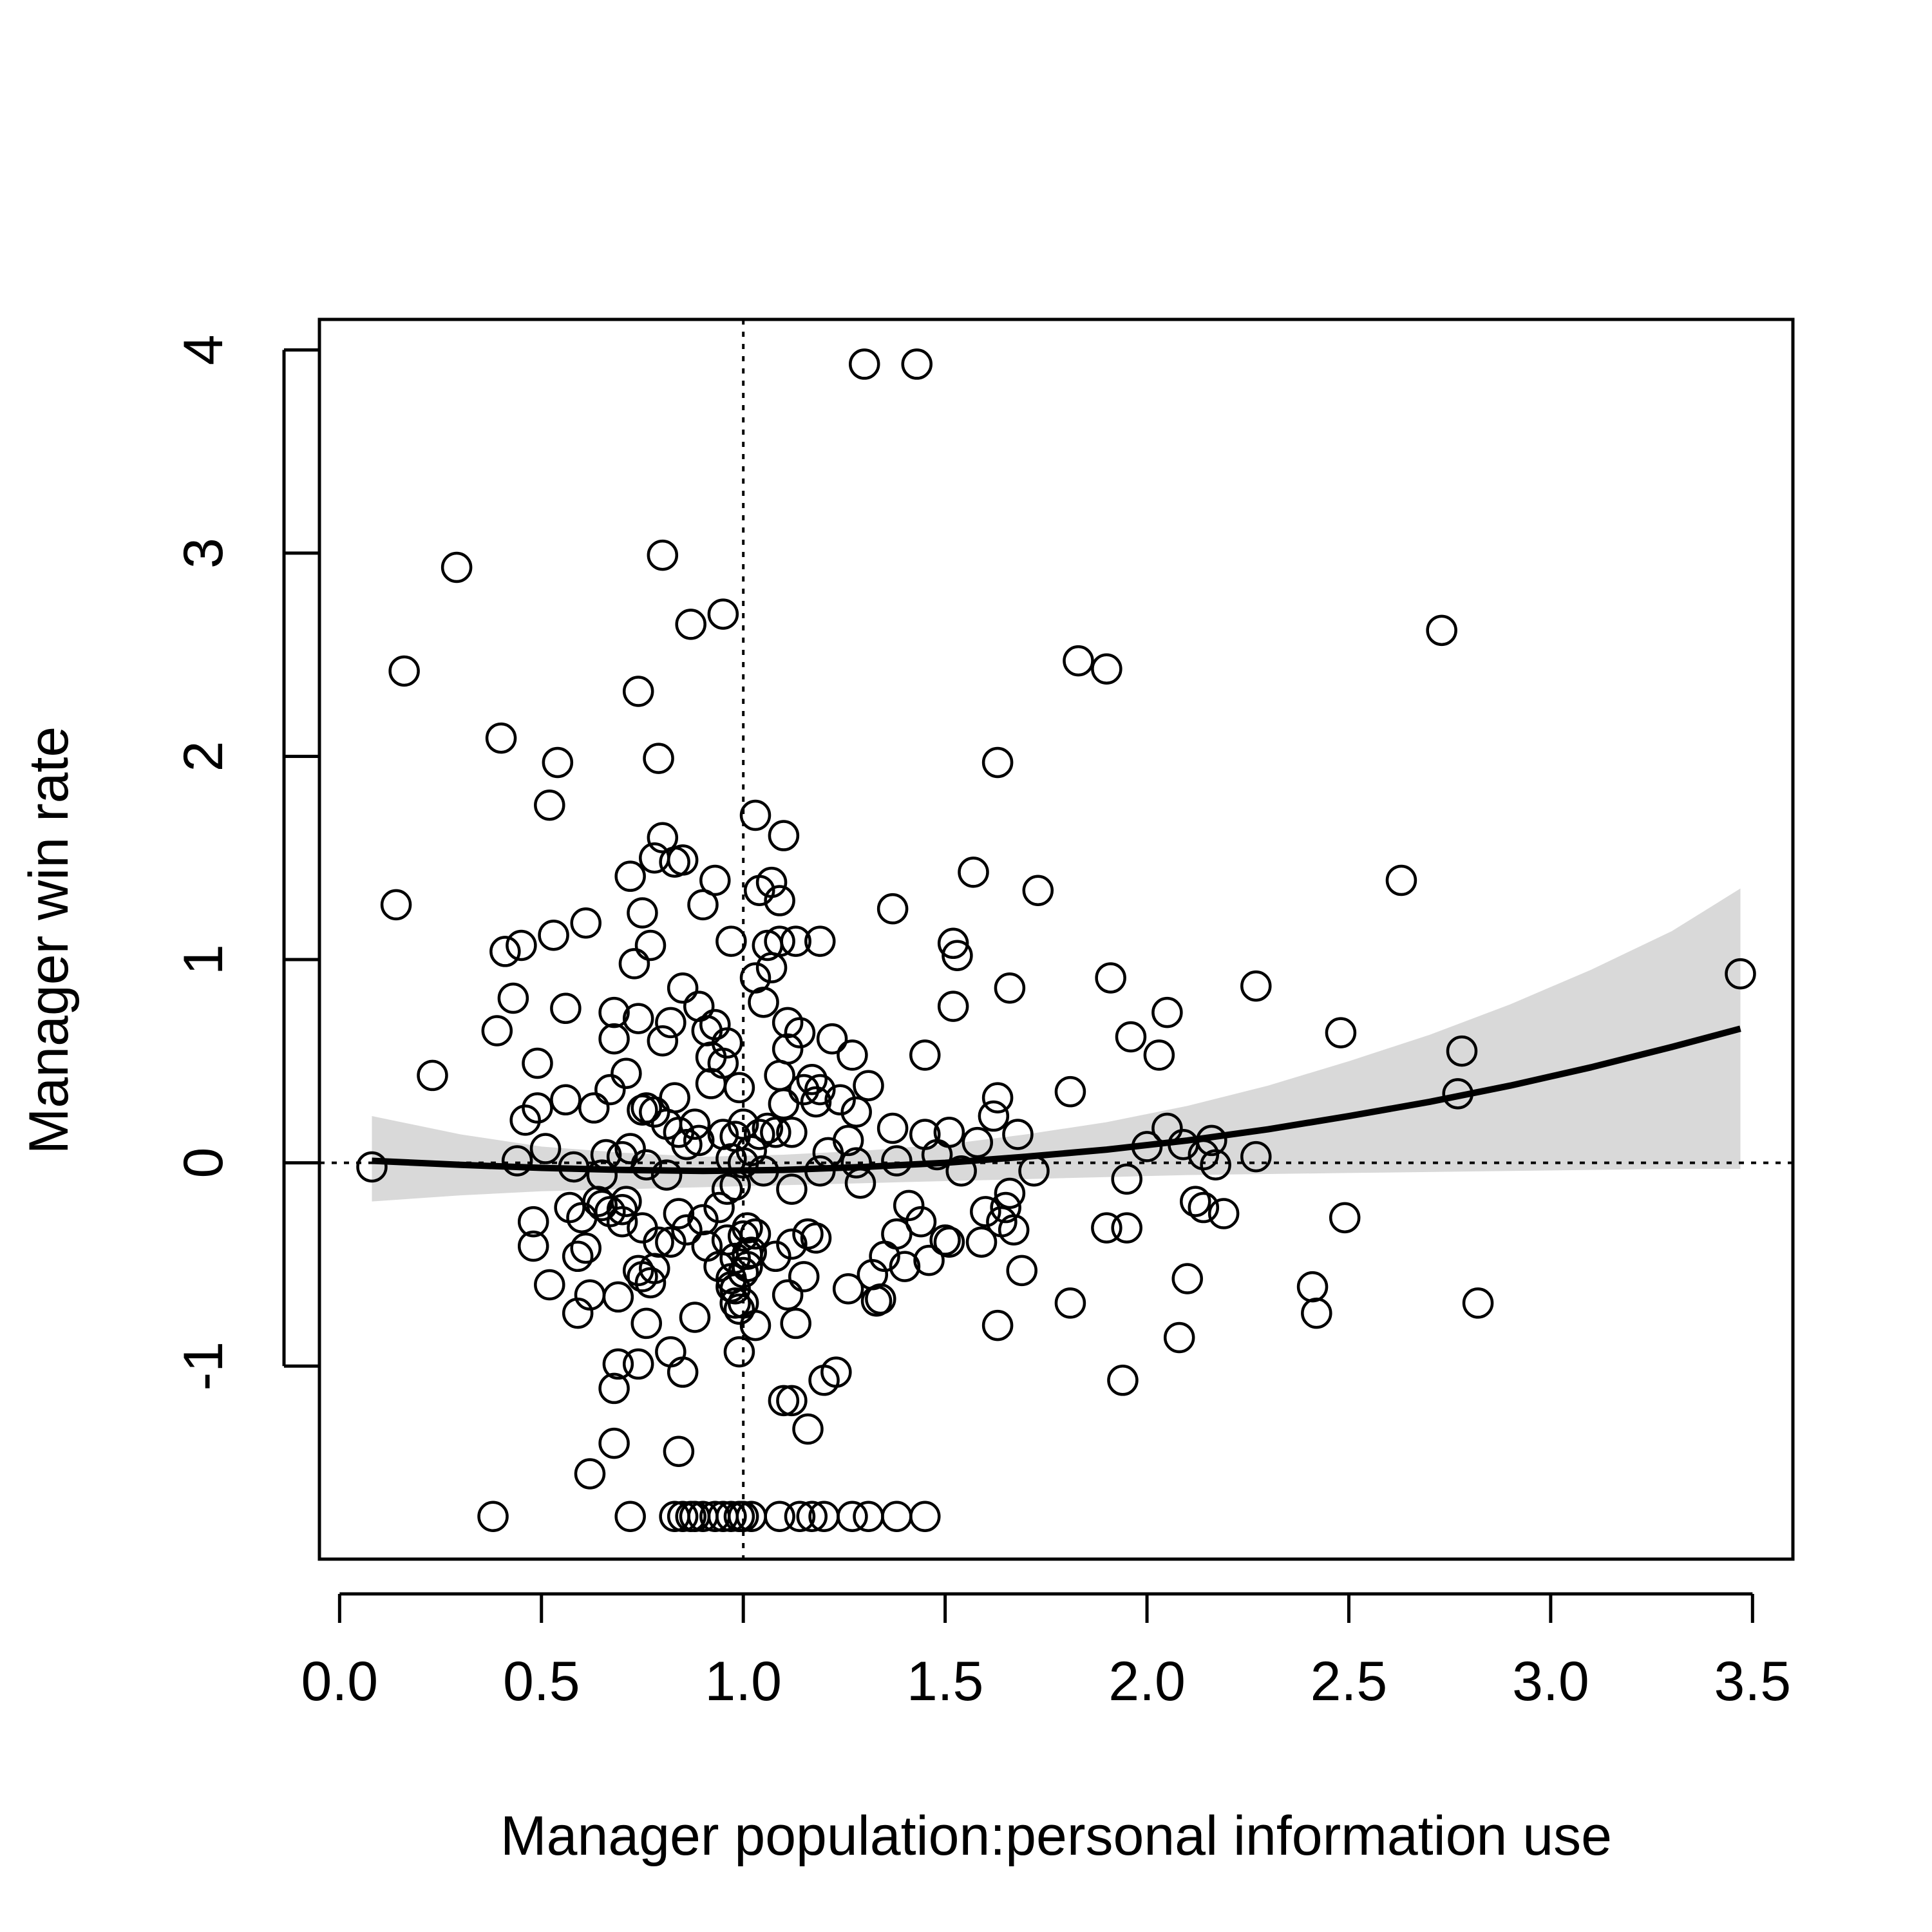  What do you see at coordinates (203, 959) in the screenshot?
I see `y-tick-label: 1` at bounding box center [203, 959].